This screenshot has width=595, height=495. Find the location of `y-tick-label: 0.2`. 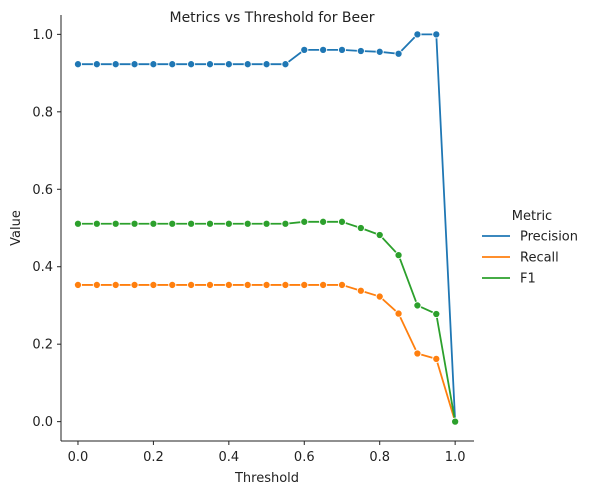

y-tick-label: 0.2 is located at coordinates (42, 345).